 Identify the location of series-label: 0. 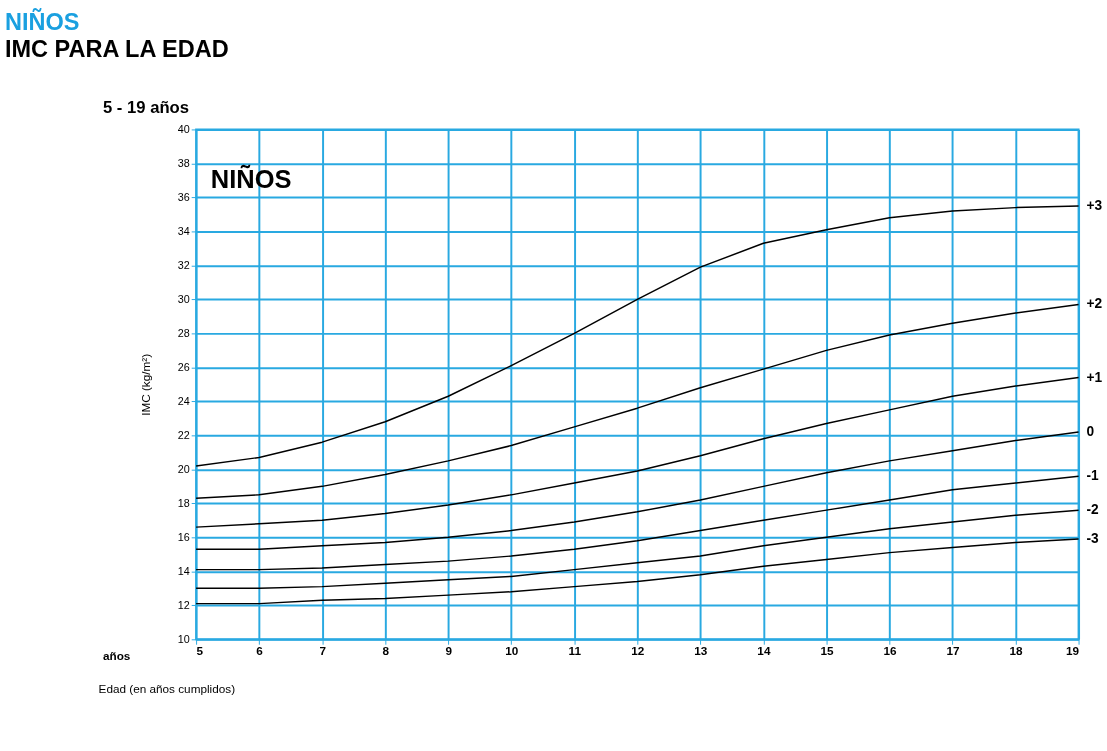
(1090, 431).